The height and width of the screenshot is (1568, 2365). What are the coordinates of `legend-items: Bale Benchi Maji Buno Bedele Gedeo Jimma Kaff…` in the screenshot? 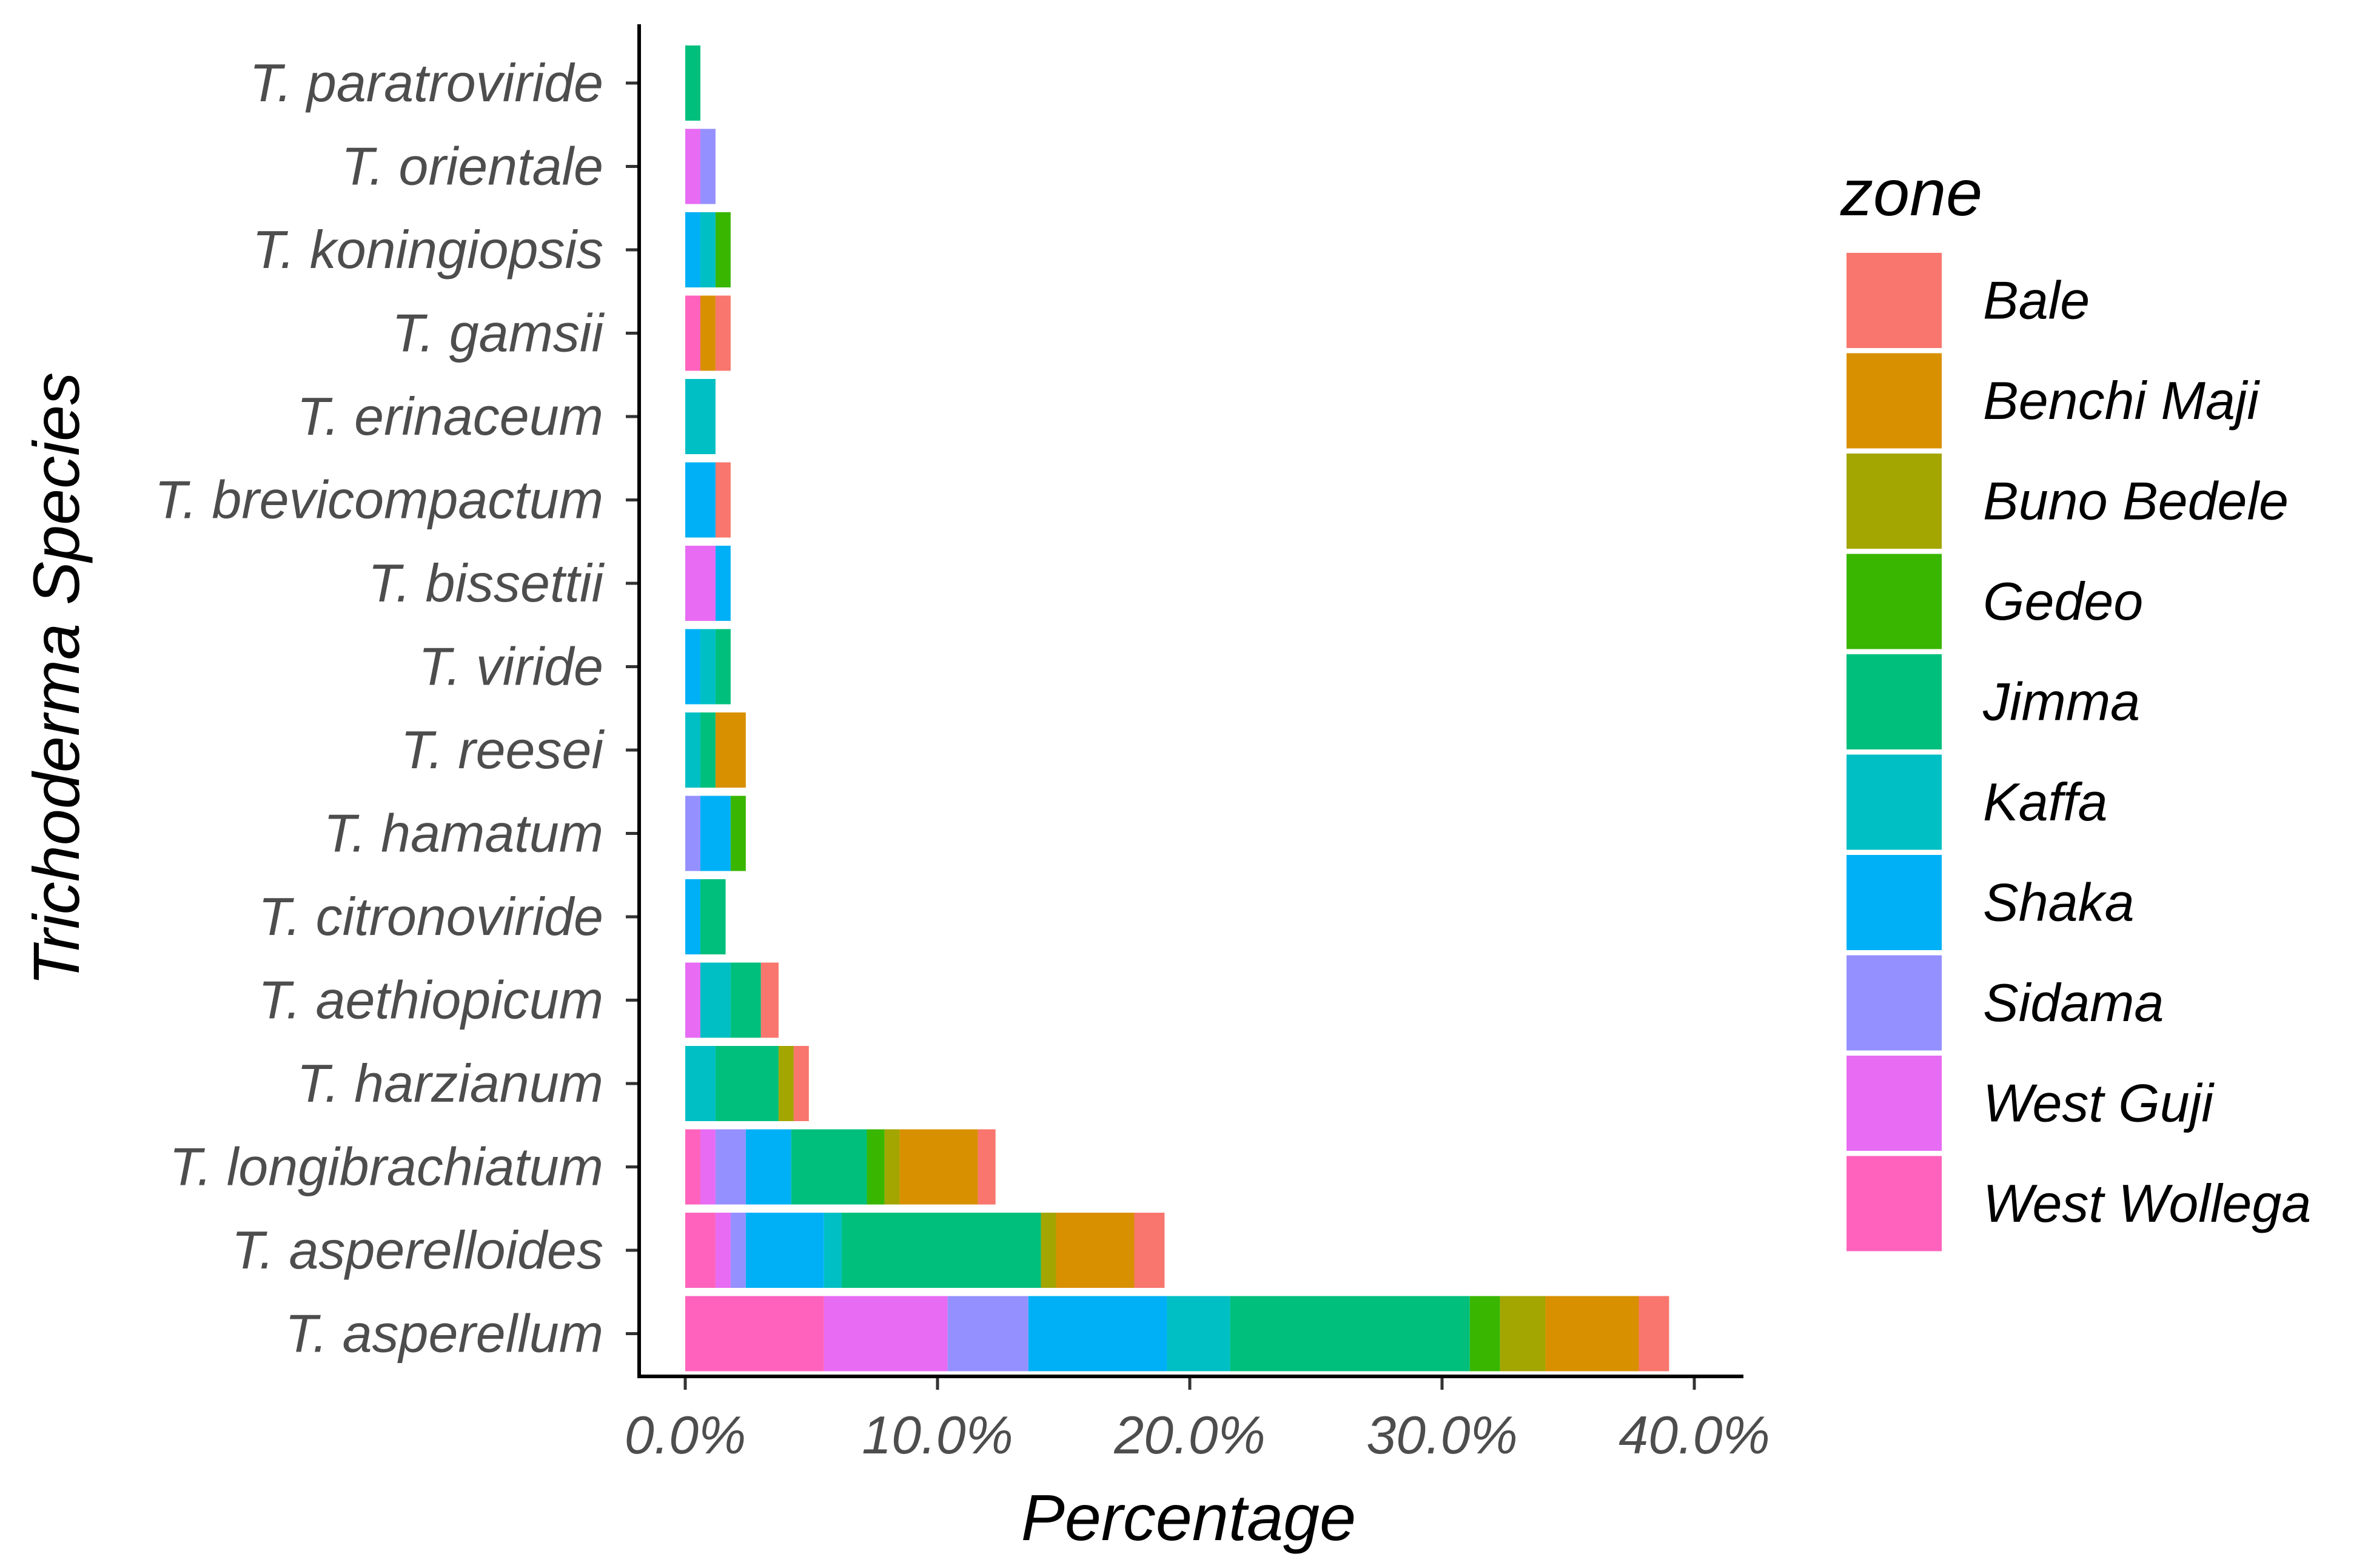 It's located at (2079, 752).